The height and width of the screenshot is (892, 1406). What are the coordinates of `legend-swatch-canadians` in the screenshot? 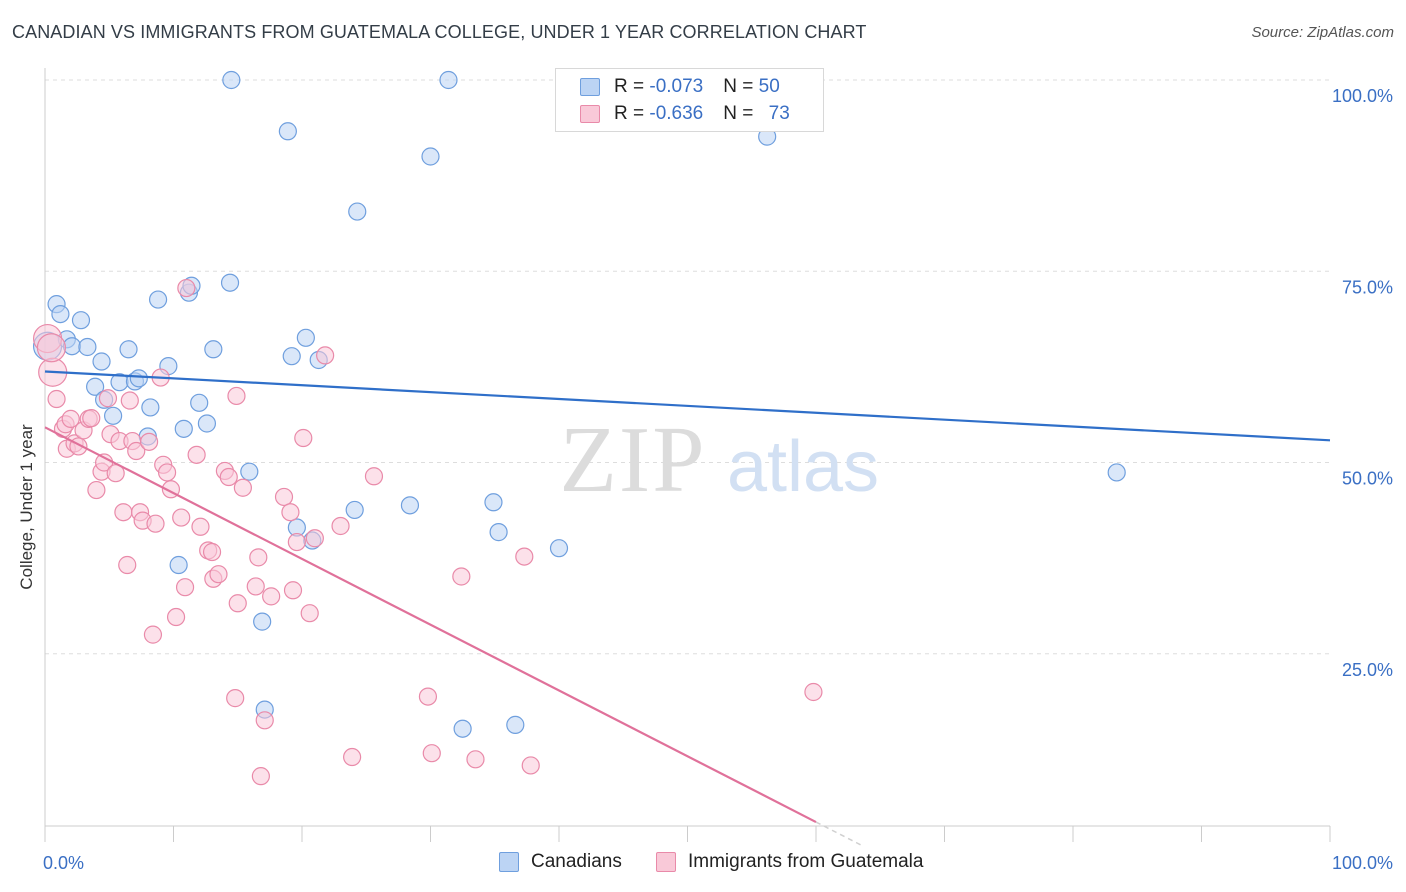 It's located at (590, 87).